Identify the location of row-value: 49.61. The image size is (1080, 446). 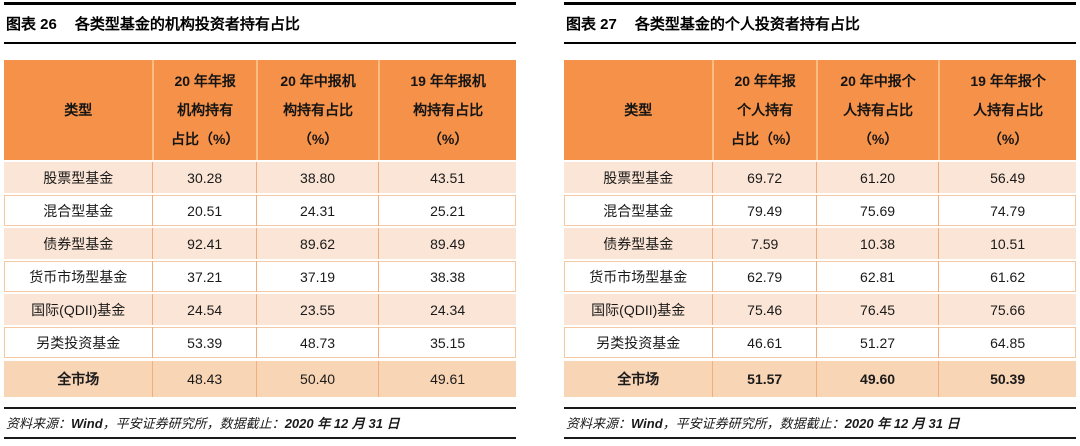
(447, 379).